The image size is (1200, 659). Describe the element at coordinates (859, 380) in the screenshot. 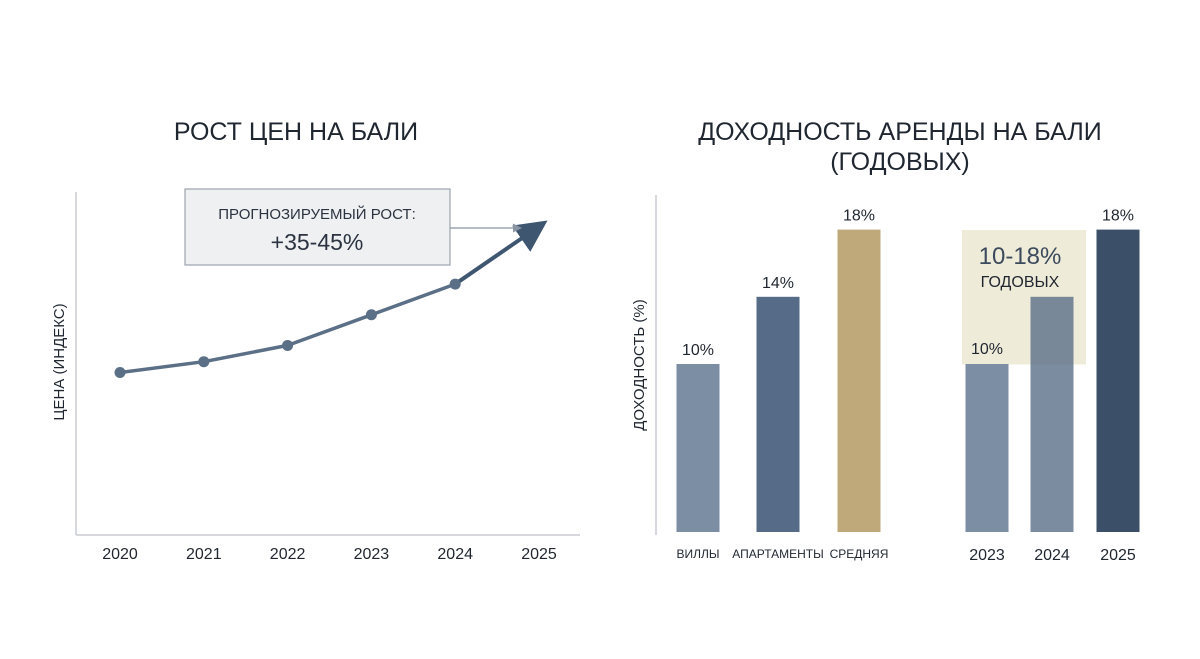

I see `yield-bar-средняя` at that location.